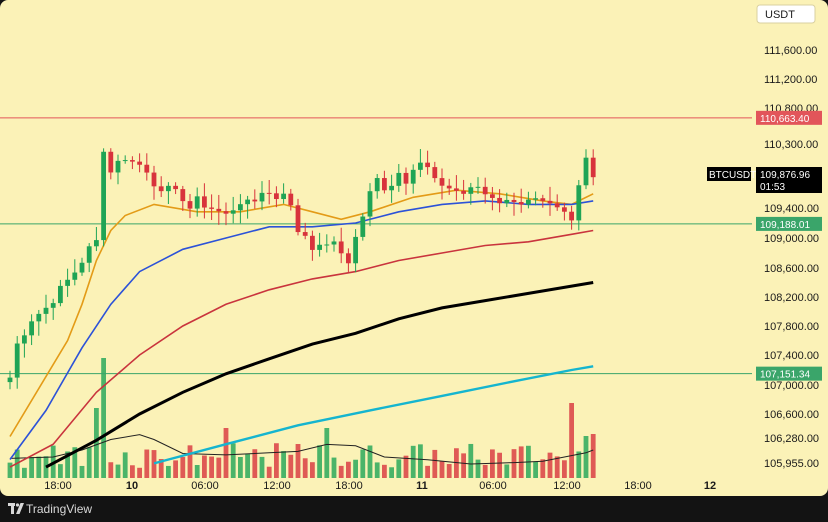 The width and height of the screenshot is (828, 522). What do you see at coordinates (710, 486) in the screenshot?
I see `time-tick-label: 12` at bounding box center [710, 486].